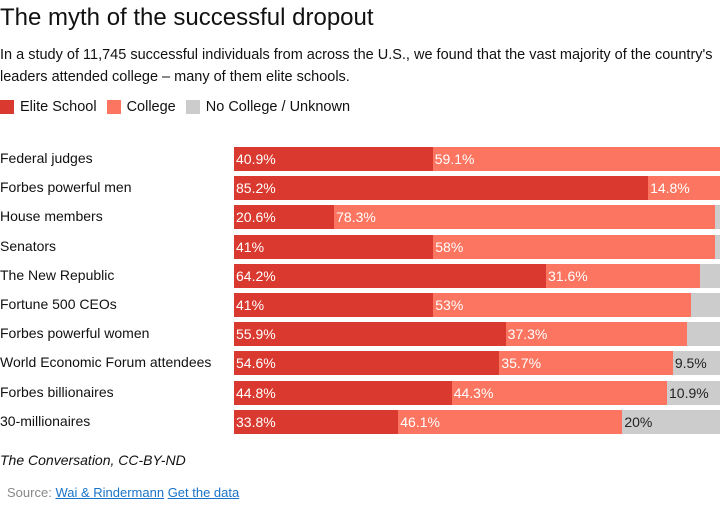 The width and height of the screenshot is (720, 506). Describe the element at coordinates (7, 107) in the screenshot. I see `legend-swatch-elite` at that location.